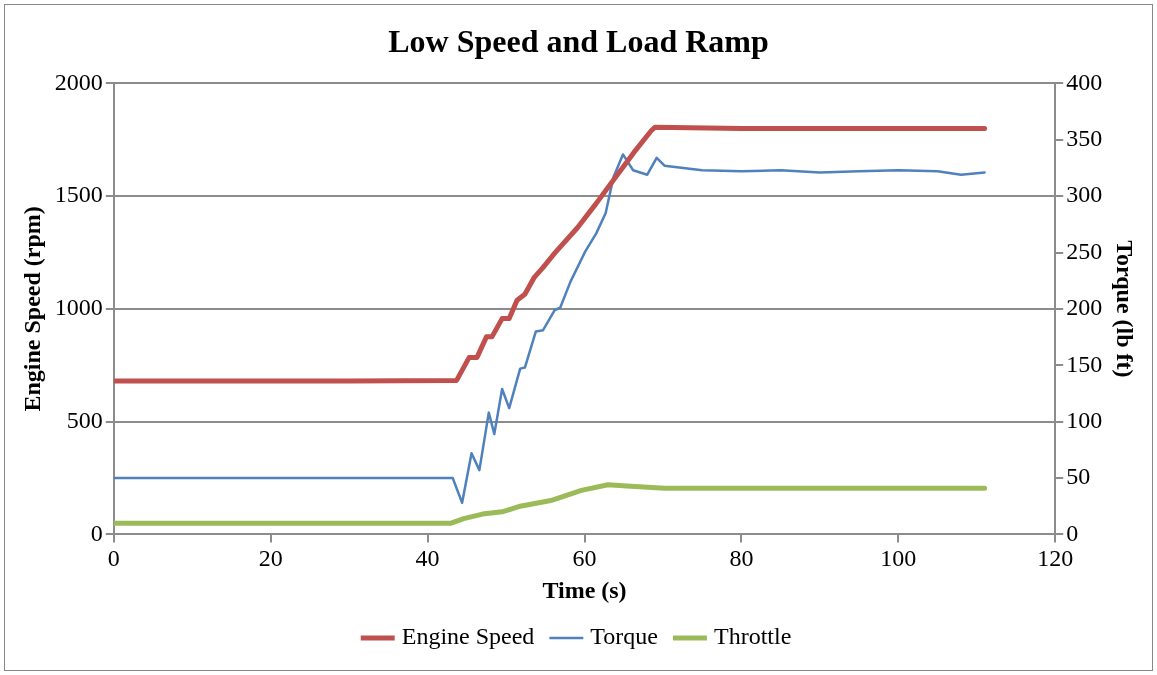  Describe the element at coordinates (1055, 558) in the screenshot. I see `x-tick-label: 120` at that location.